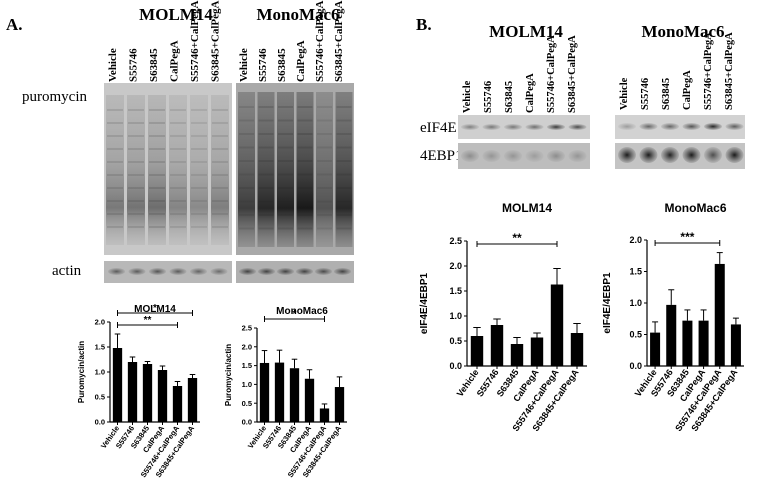  Describe the element at coordinates (295, 169) in the screenshot. I see `puromycin-blot-monomac6` at that location.